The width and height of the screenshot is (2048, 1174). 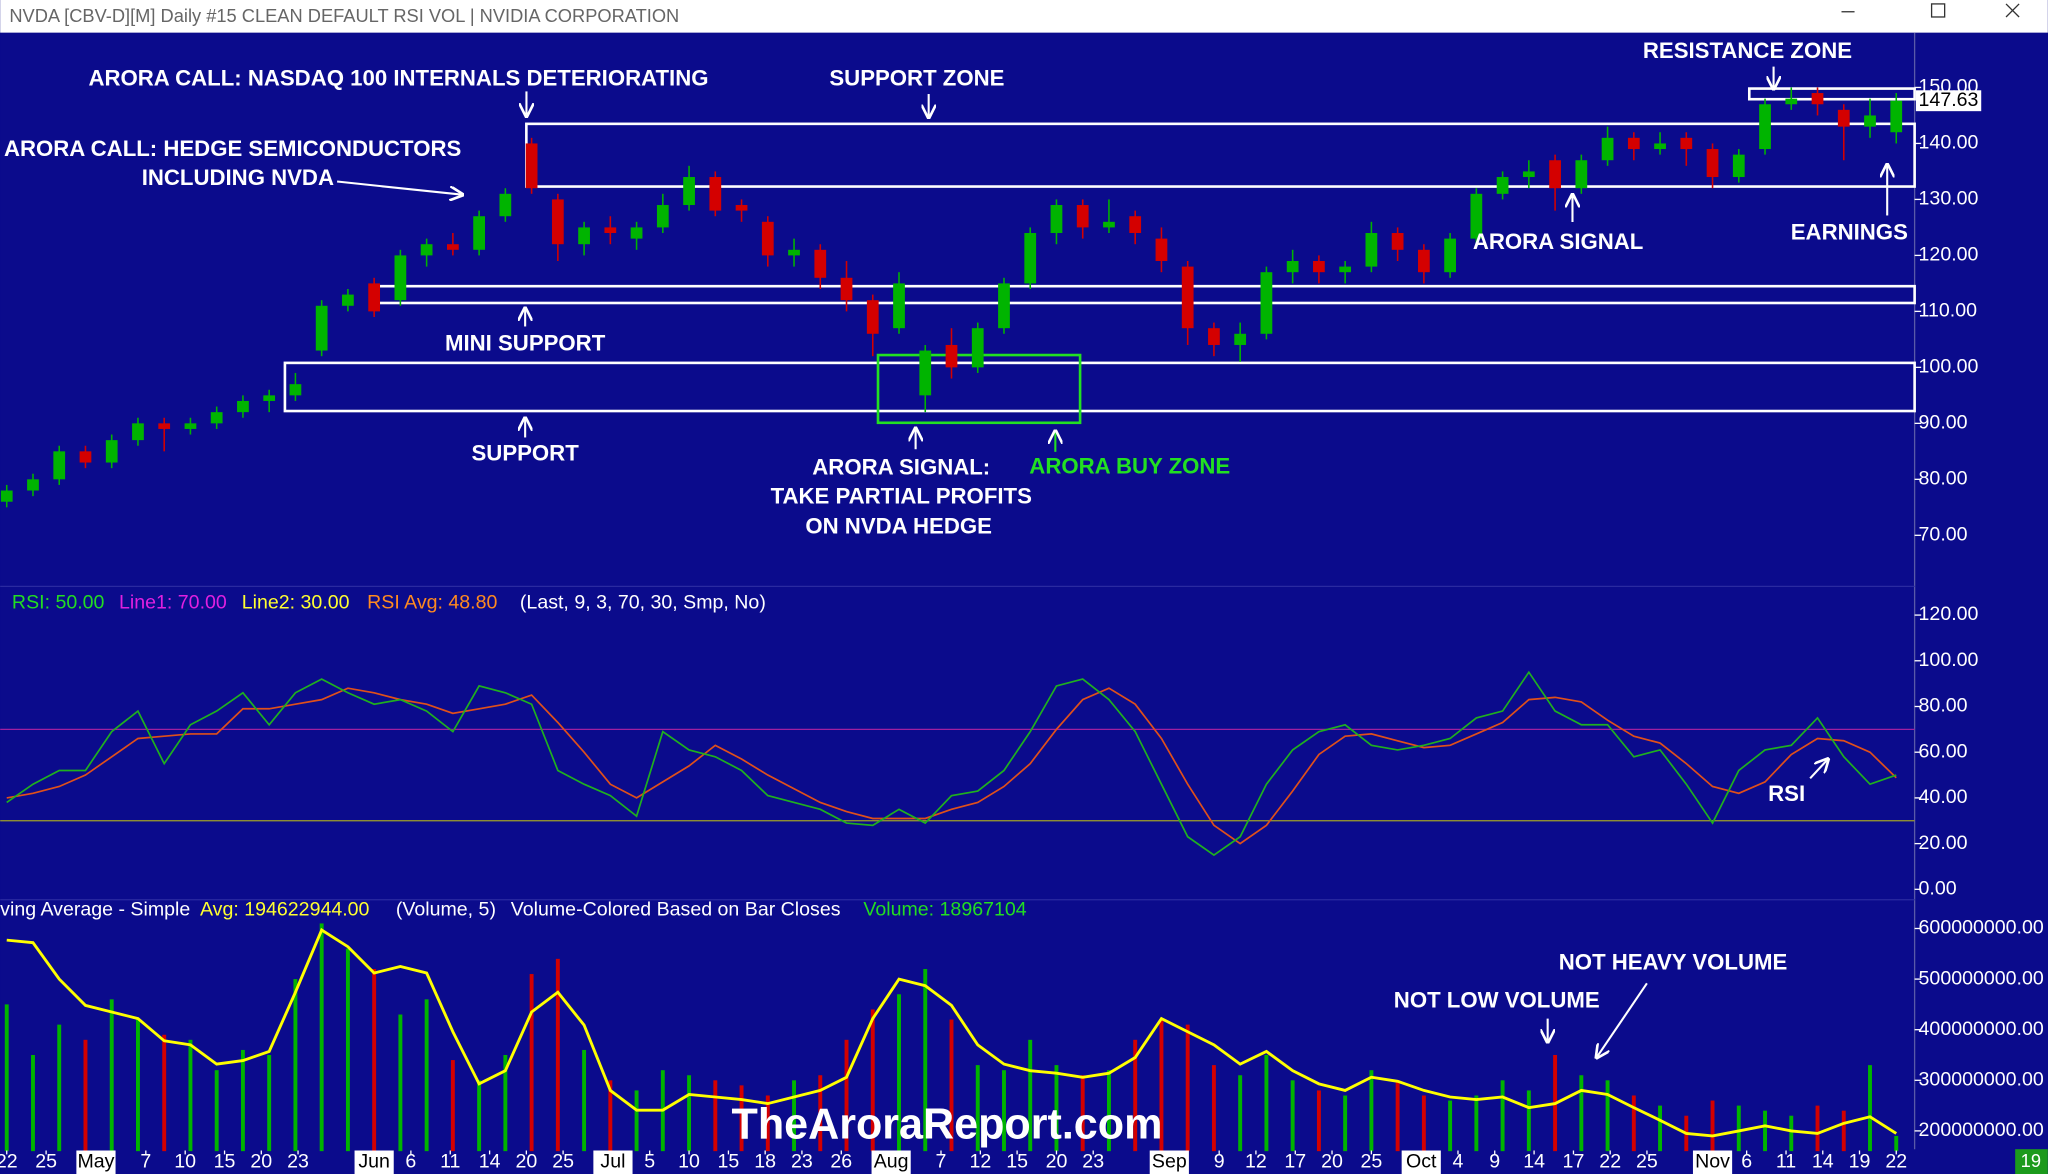 I want to click on y-tick-label: 500000000.00, so click(x=1981, y=978).